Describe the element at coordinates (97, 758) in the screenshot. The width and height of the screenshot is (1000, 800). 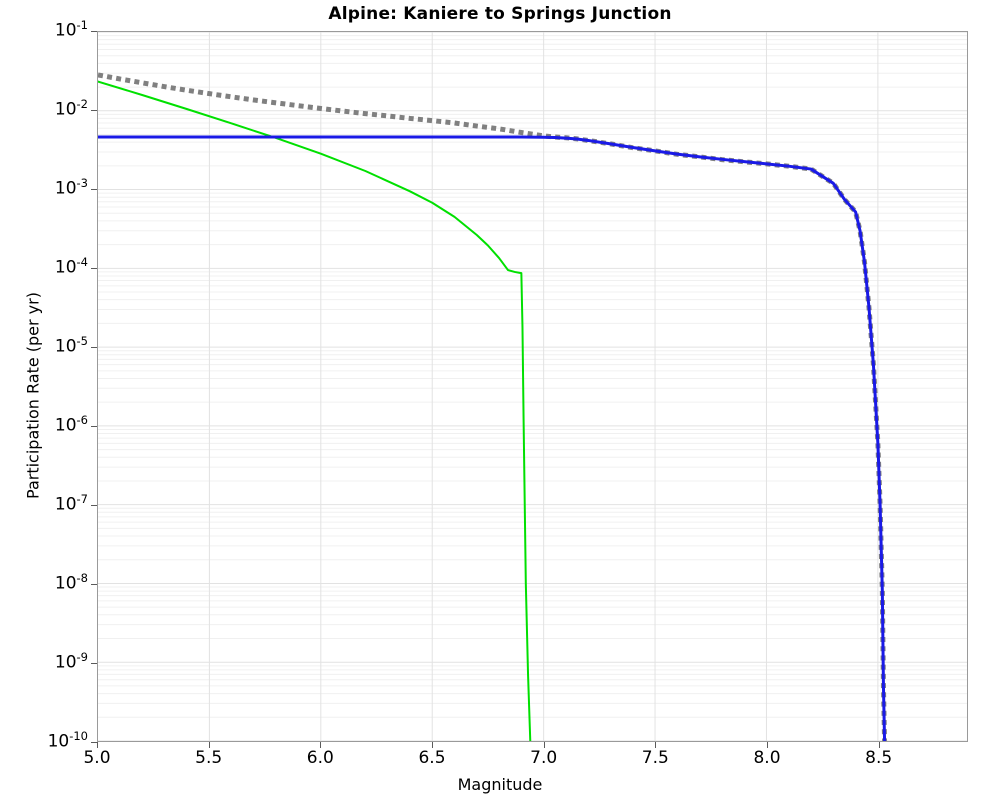
I see `x-tick-label: 5.0` at that location.